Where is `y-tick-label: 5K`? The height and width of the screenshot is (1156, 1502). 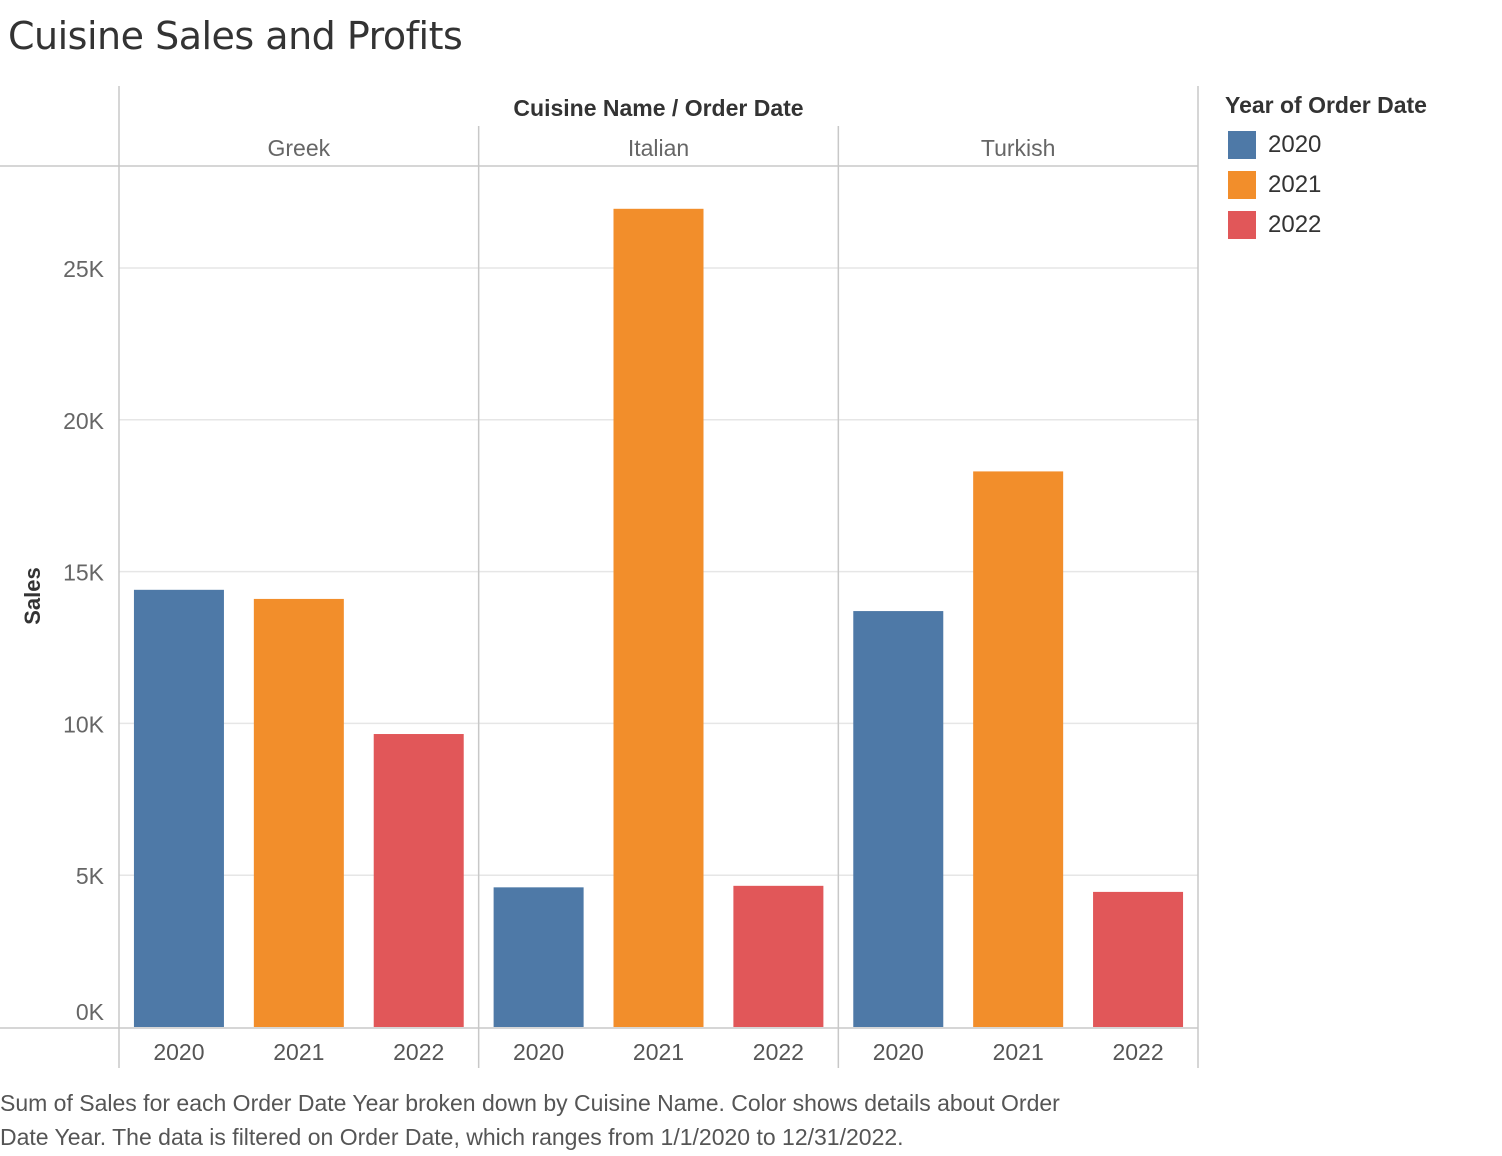
y-tick-label: 5K is located at coordinates (90, 876).